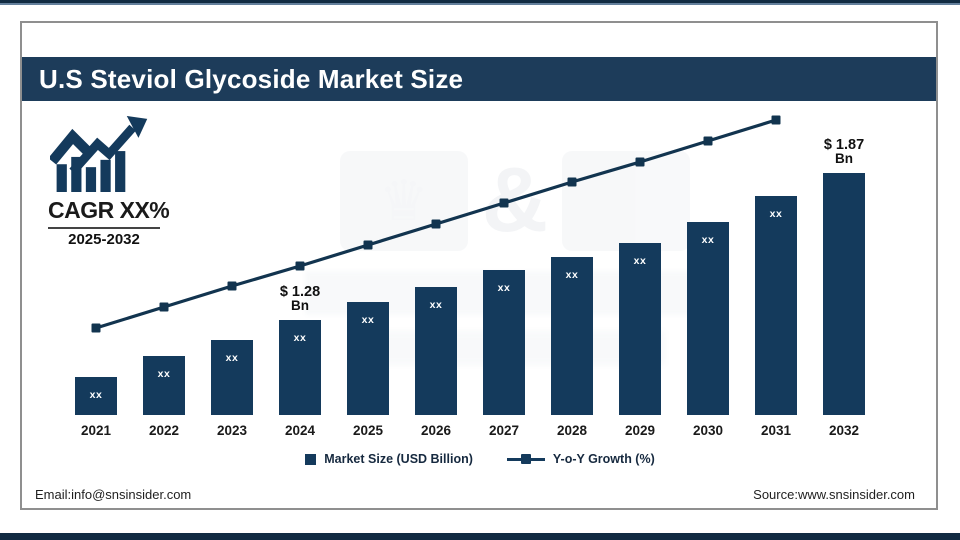  What do you see at coordinates (109, 210) in the screenshot?
I see `cagr-label: CAGR XX%` at bounding box center [109, 210].